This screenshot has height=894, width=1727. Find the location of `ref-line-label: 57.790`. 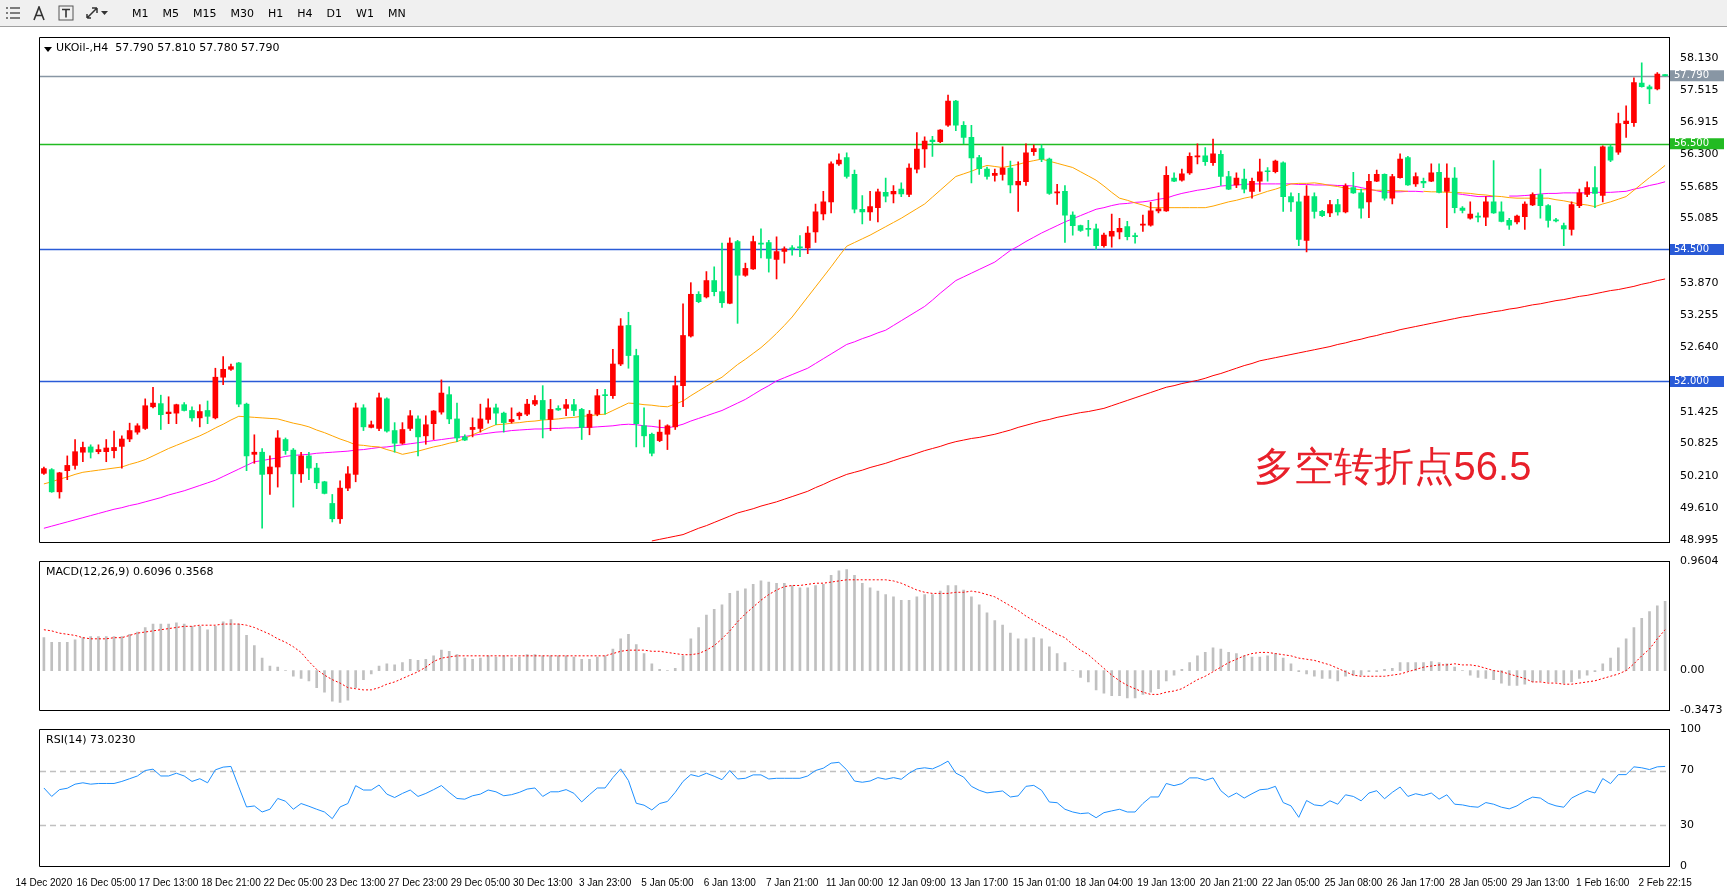

ref-line-label: 57.790 is located at coordinates (1691, 75).